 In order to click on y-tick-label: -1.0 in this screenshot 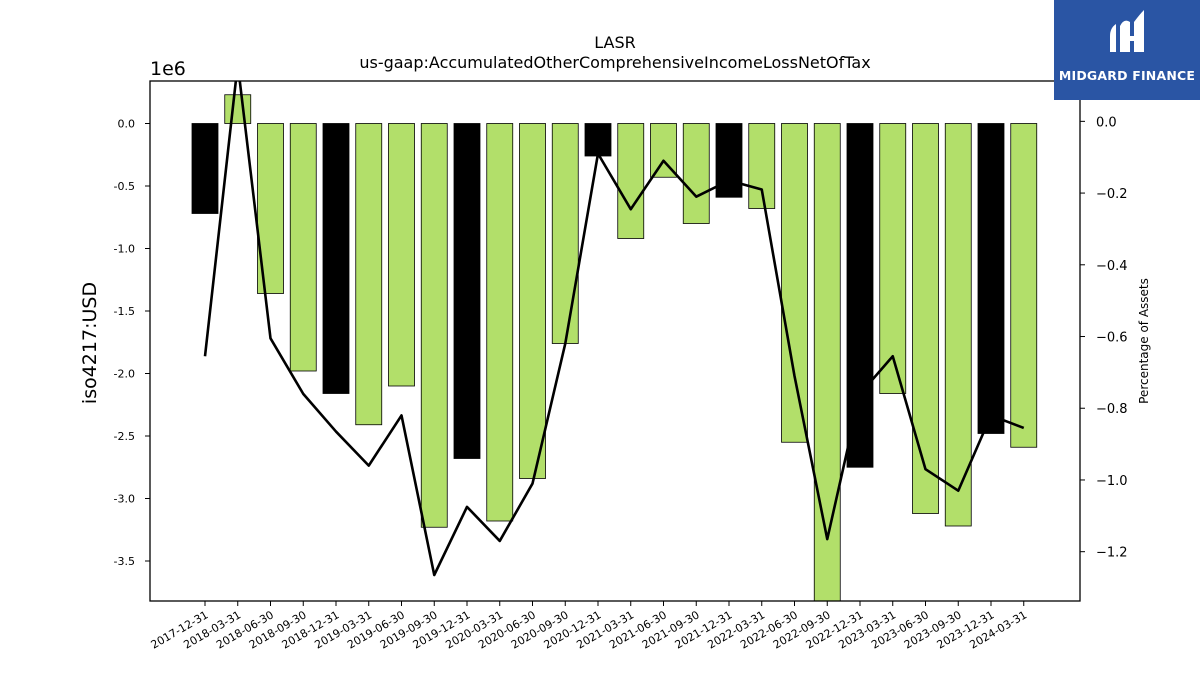, I will do `click(124, 249)`.